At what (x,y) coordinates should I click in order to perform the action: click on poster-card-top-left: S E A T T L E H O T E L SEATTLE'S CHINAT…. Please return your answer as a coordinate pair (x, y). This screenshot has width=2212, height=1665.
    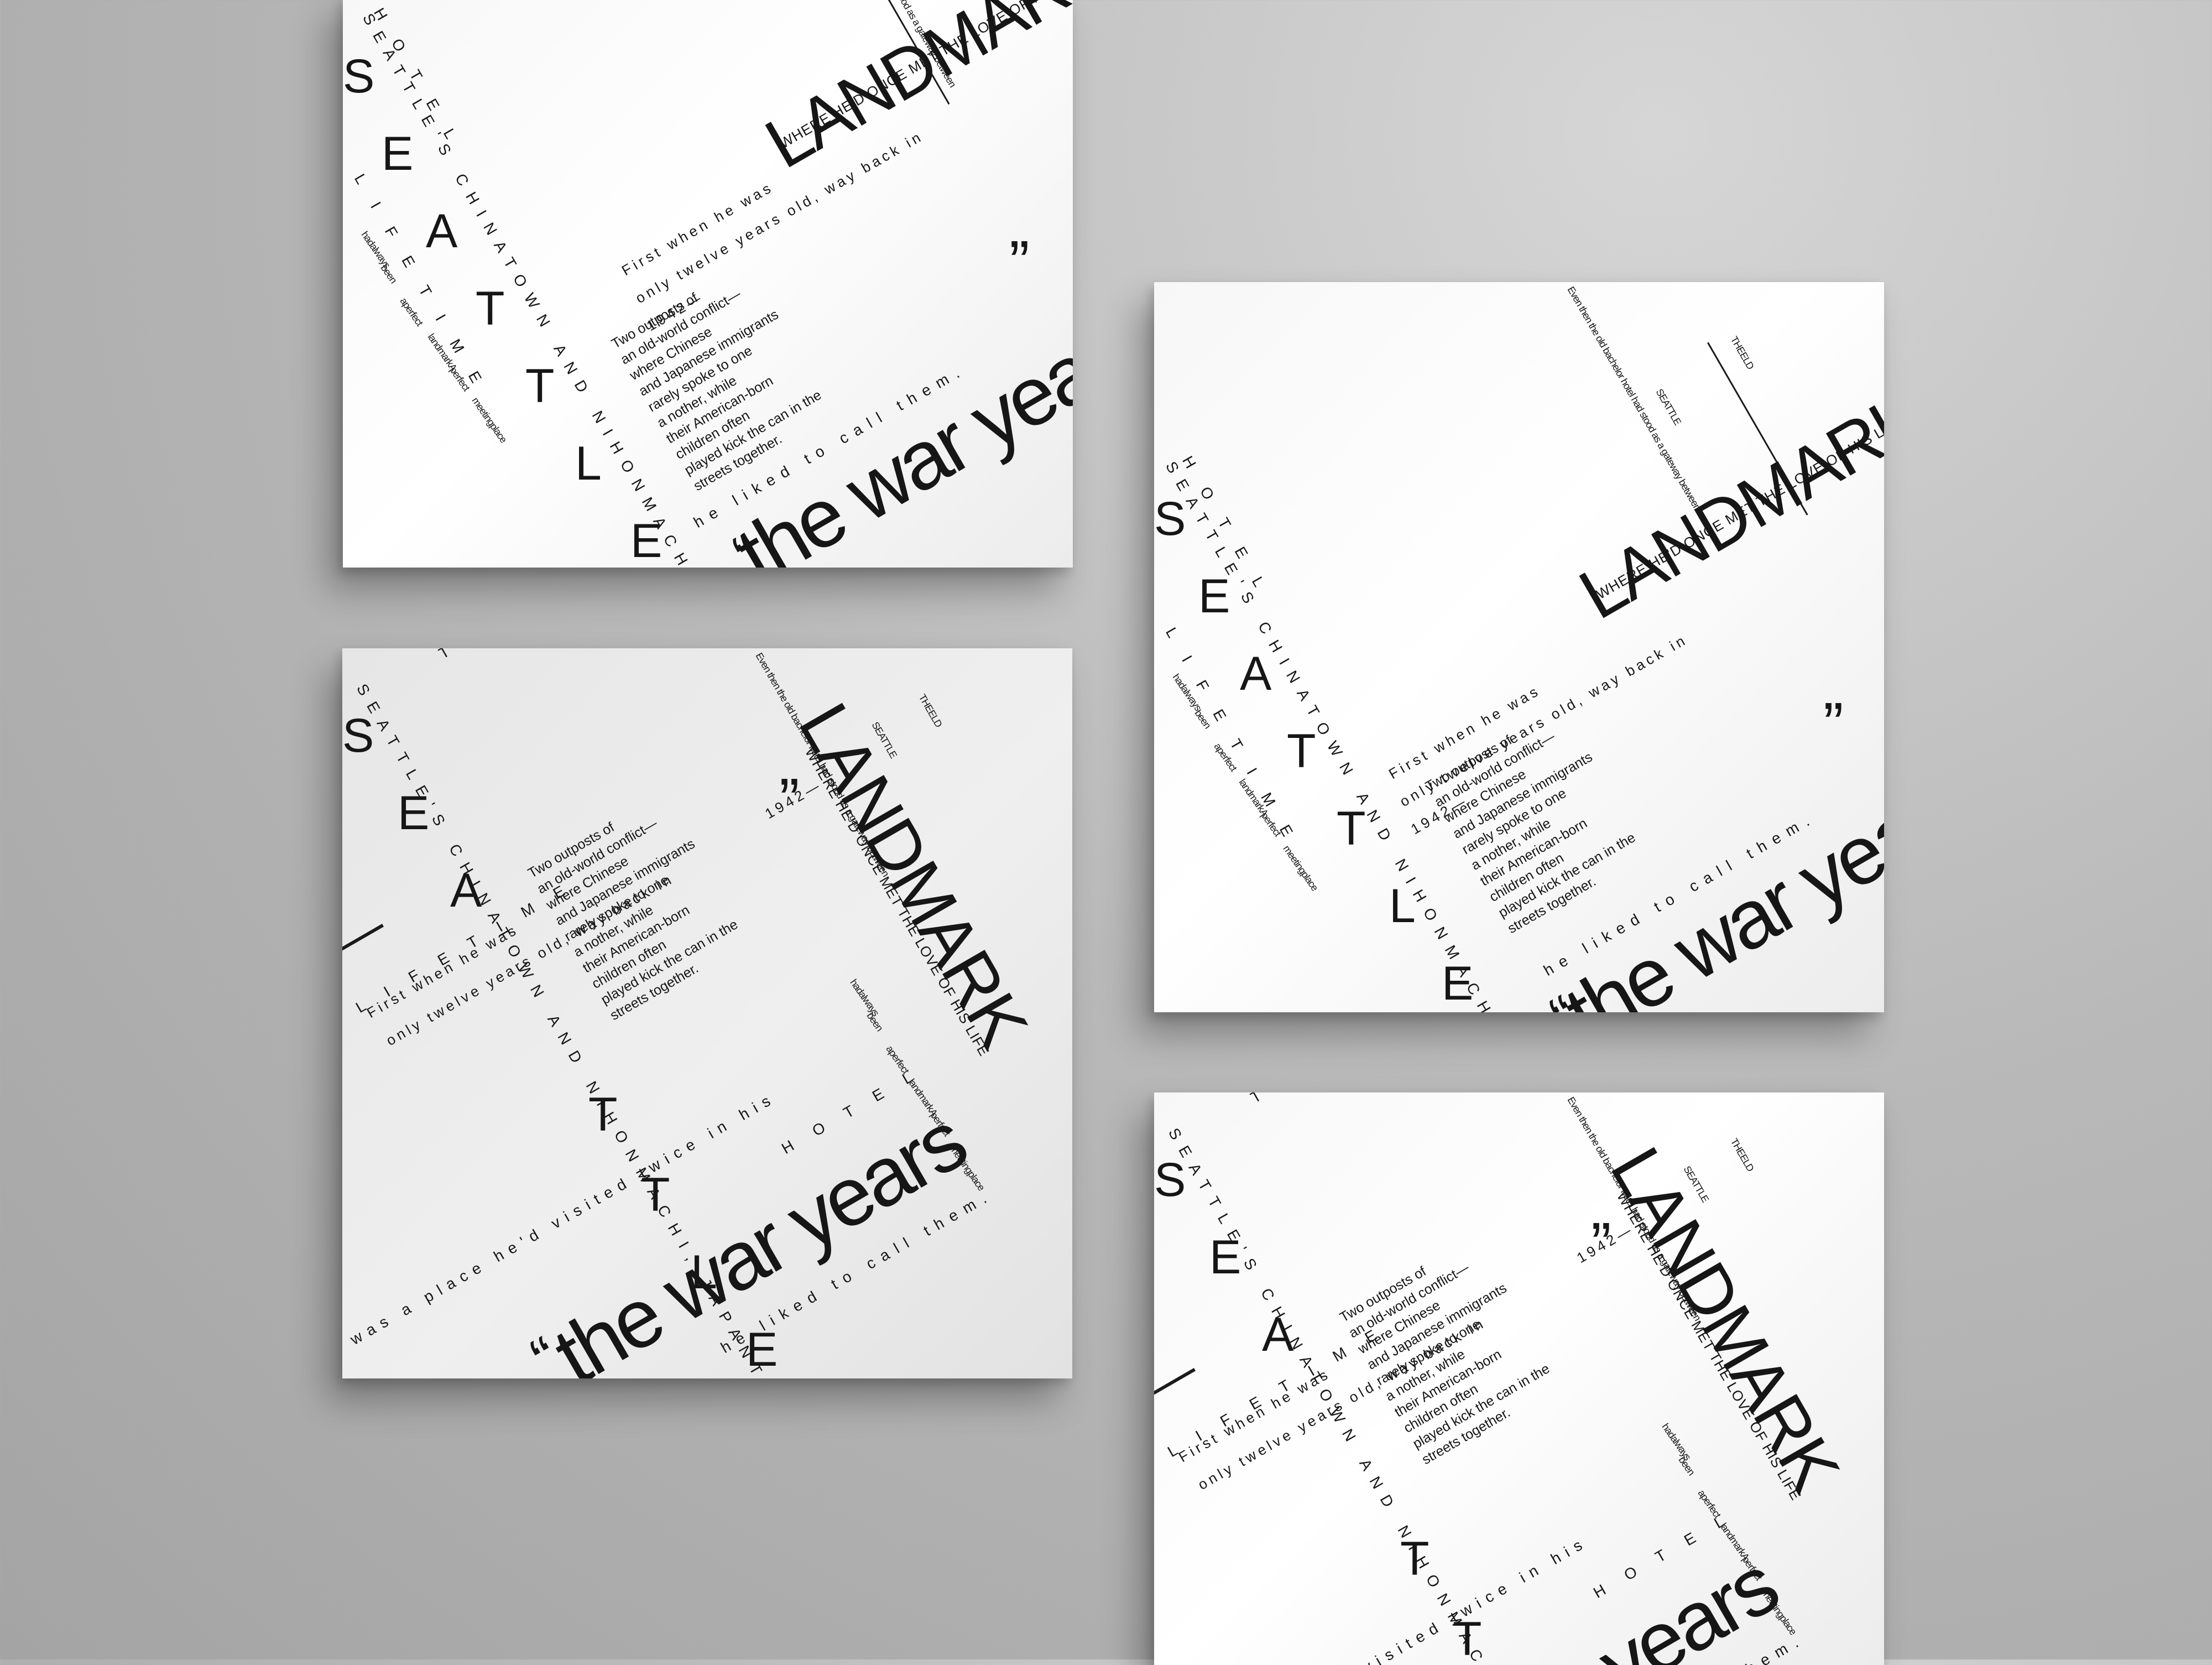
    Looking at the image, I should click on (708, 284).